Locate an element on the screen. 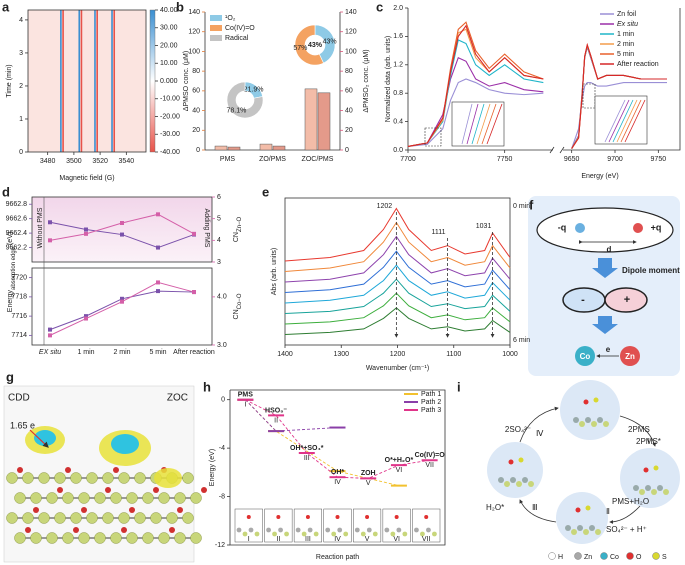 Image resolution: width=685 pixels, height=565 pixels. y-tick-label: 4.0 is located at coordinates (222, 297).